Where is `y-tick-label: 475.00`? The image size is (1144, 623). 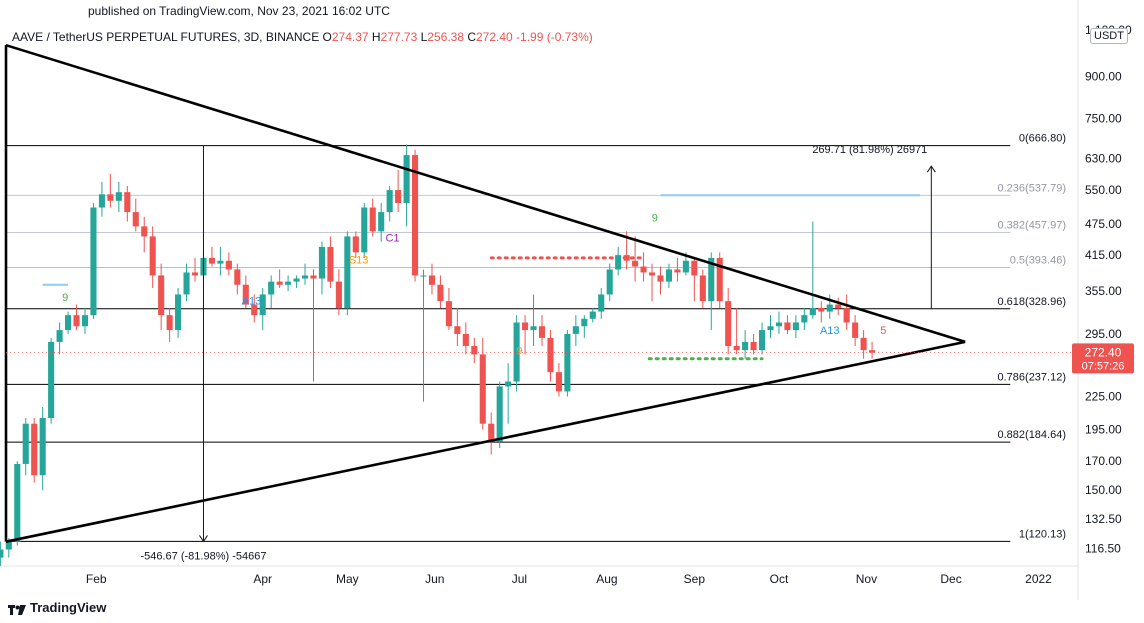
y-tick-label: 475.00 is located at coordinates (1103, 224).